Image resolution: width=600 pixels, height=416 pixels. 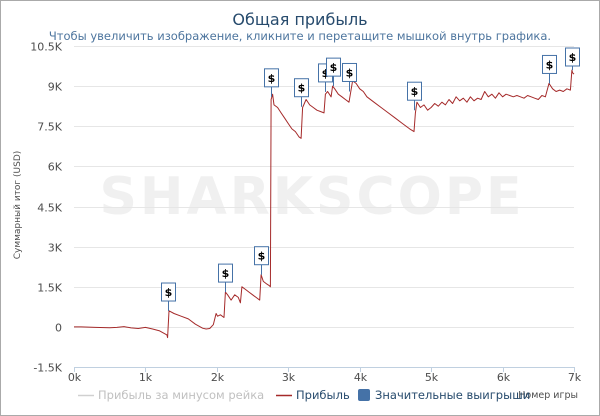 What do you see at coordinates (575, 377) in the screenshot?
I see `x-tick-label: 7k` at bounding box center [575, 377].